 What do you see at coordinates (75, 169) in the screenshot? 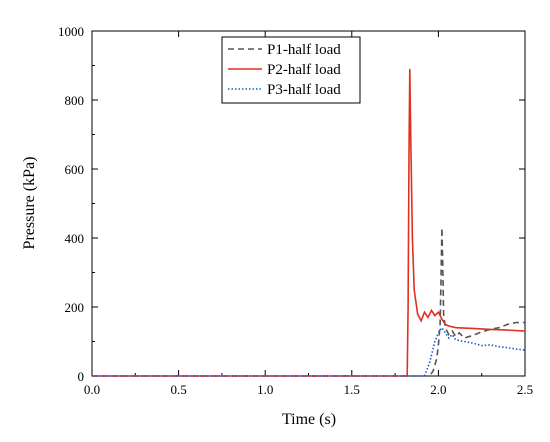
I see `y-tick-label: 600` at bounding box center [75, 169].